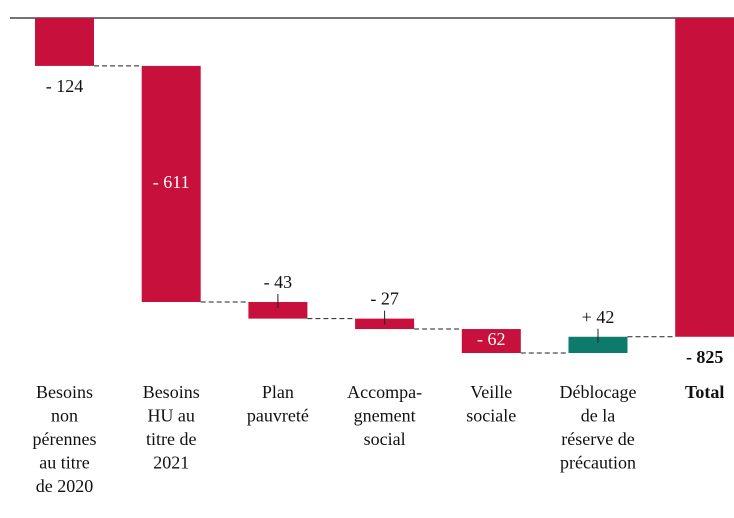 The image size is (734, 518). Describe the element at coordinates (598, 416) in the screenshot. I see `category-label: de la` at that location.